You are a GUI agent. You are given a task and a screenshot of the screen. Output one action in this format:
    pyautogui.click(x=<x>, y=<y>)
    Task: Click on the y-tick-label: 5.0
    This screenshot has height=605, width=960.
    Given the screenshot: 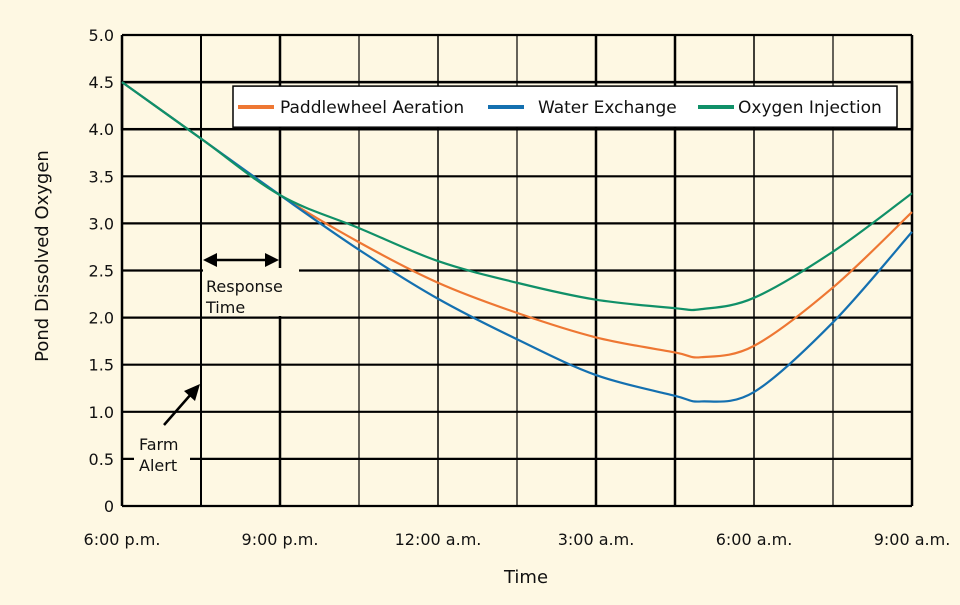 What is the action you would take?
    pyautogui.click(x=101, y=35)
    